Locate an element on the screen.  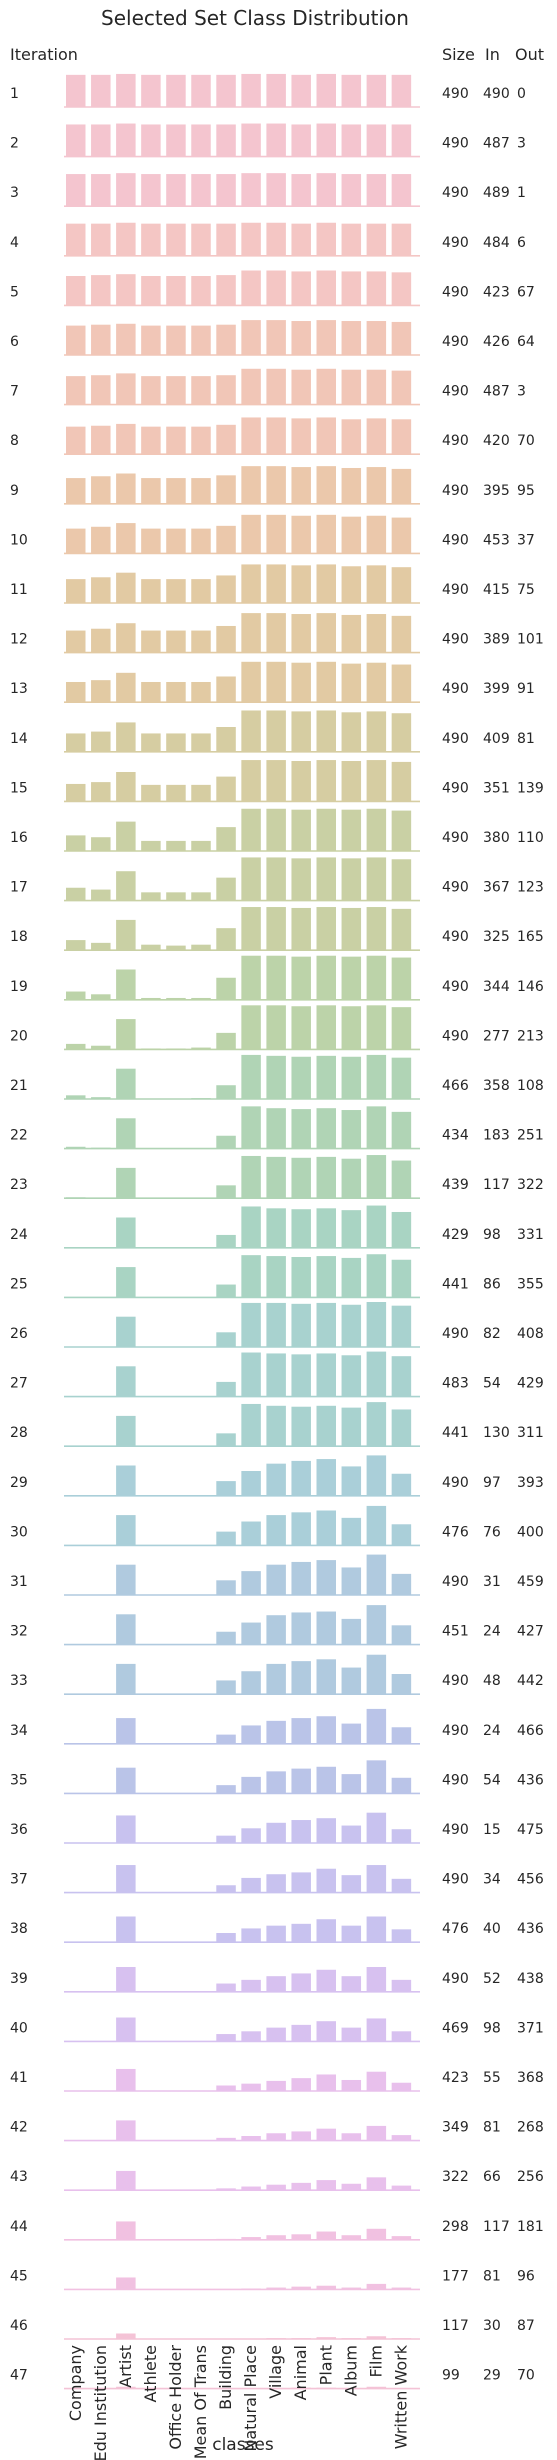
x-tick-label: Written Work is located at coordinates (400, 2396).